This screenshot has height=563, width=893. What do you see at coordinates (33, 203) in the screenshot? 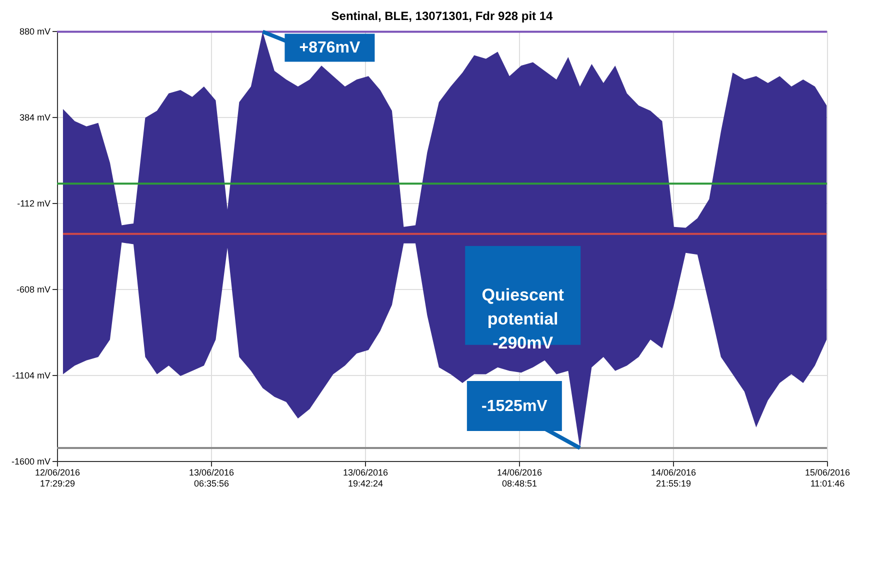
I see `y-tick-label: -112 mV` at bounding box center [33, 203].